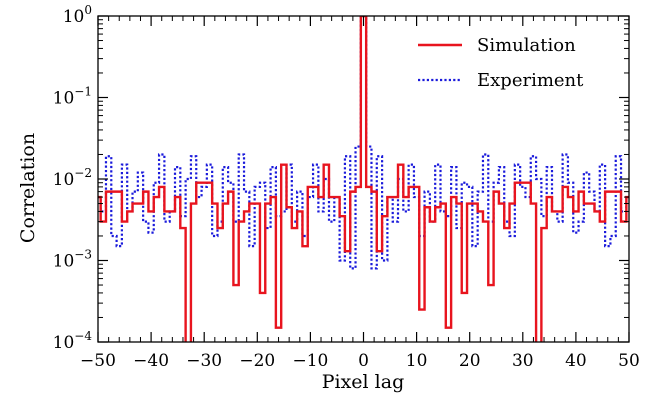 The height and width of the screenshot is (393, 651). Describe the element at coordinates (530, 80) in the screenshot. I see `legend-label-experiment: Experiment` at that location.